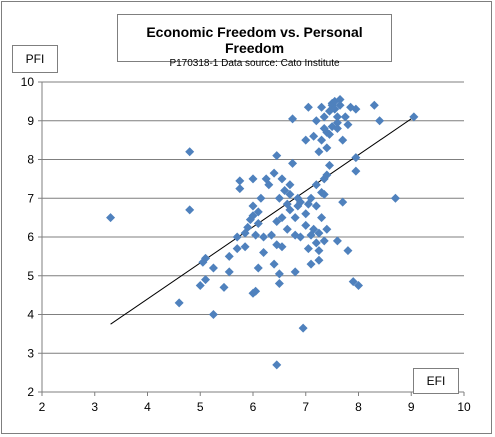  I want to click on y-tick-label-9: 9, so click(30, 121).